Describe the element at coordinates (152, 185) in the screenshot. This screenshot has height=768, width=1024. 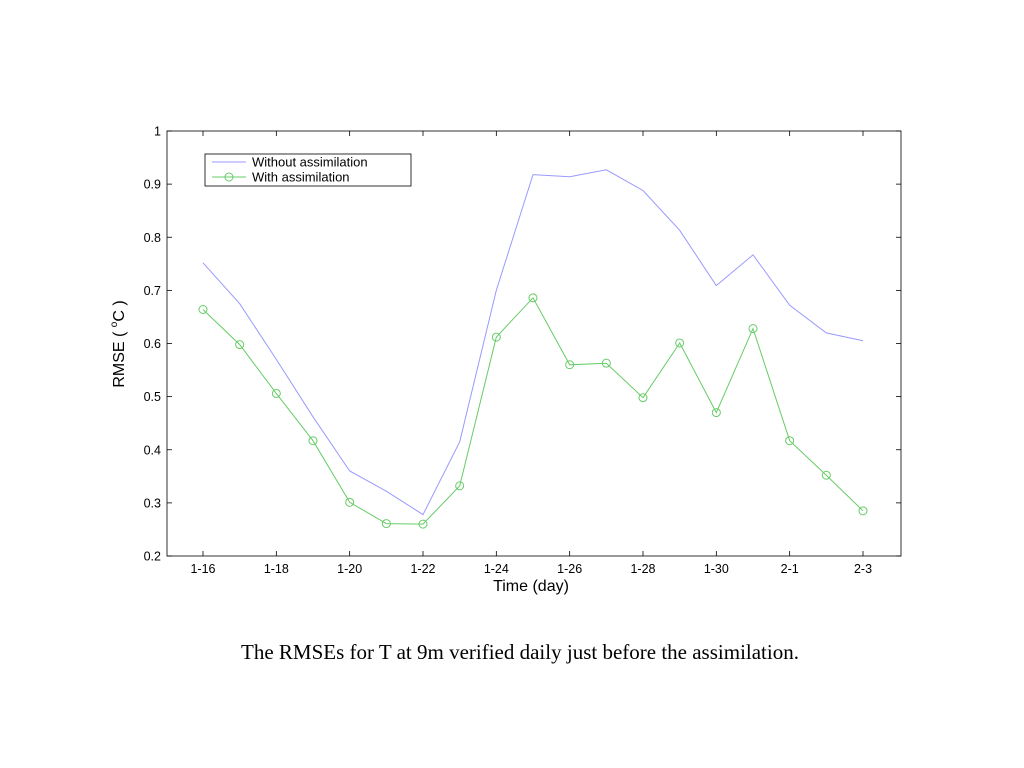
I see `y-tick-label: 0.9` at that location.